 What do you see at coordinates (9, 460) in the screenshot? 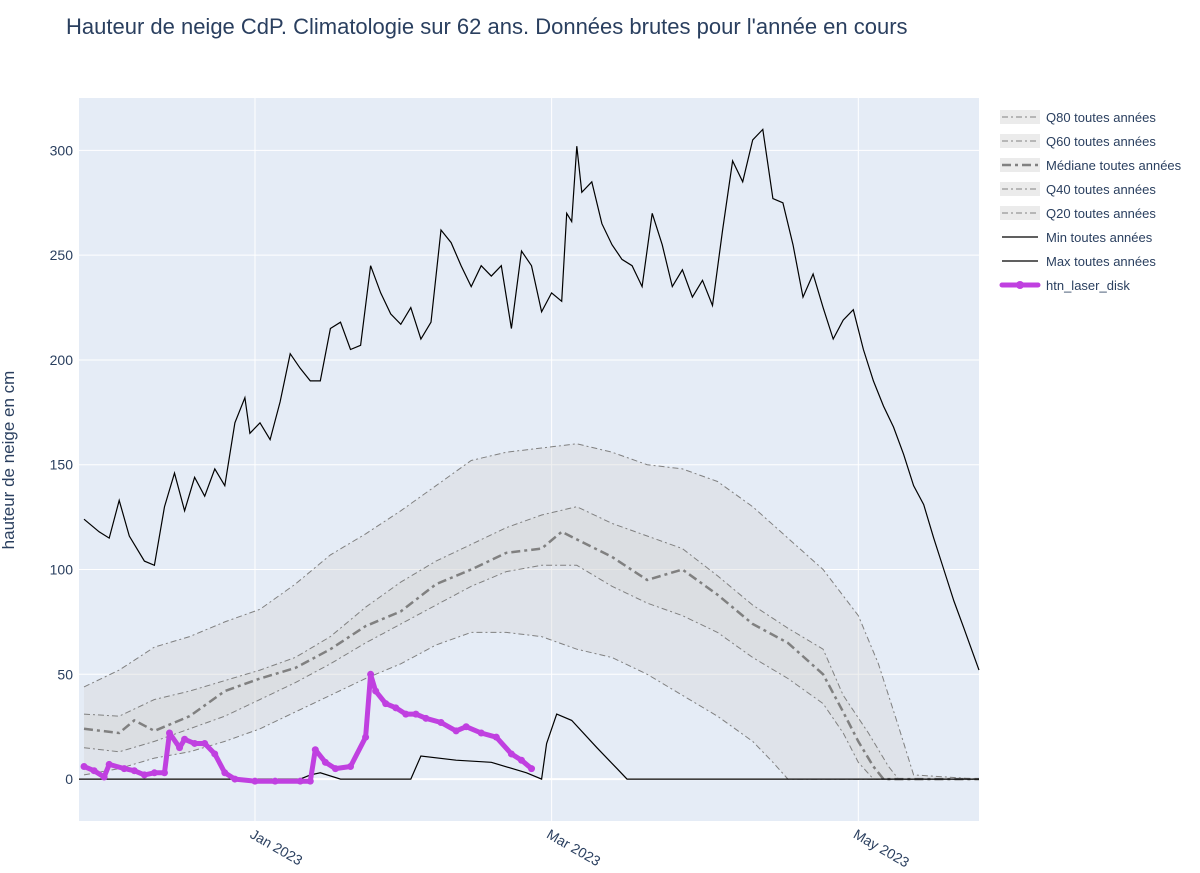
I see `y-axis-title: hauteur de neige en cm` at bounding box center [9, 460].